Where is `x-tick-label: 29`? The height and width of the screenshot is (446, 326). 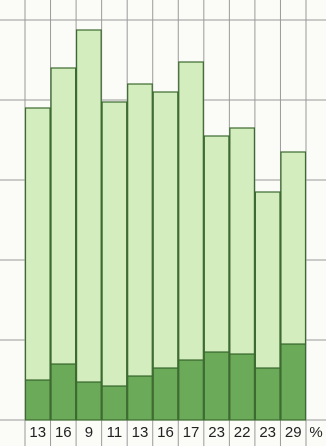 x-tick-label: 29 is located at coordinates (293, 432).